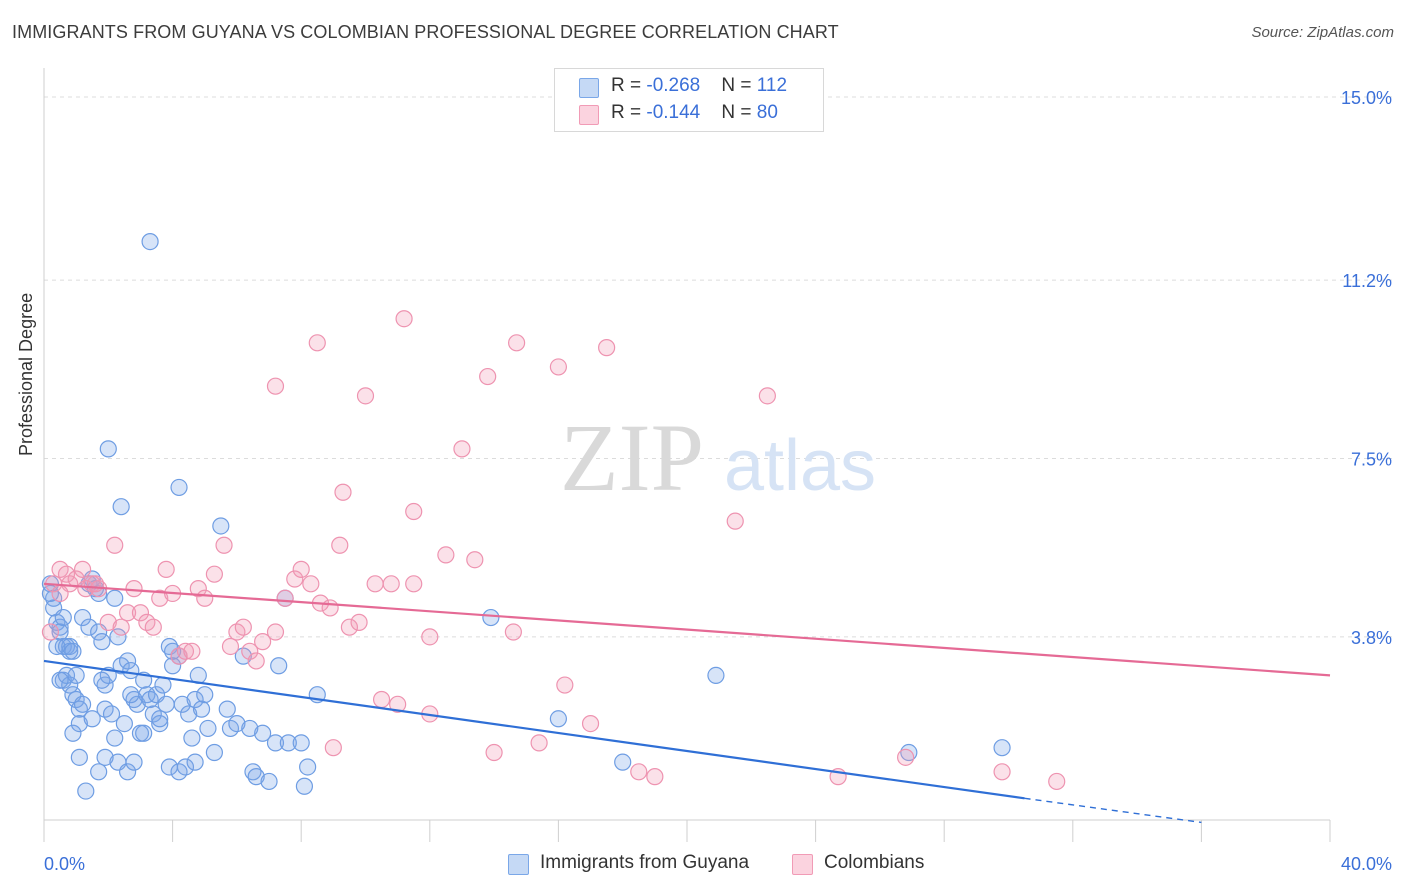 The image size is (1406, 892). I want to click on x-tick-label: 40.0%, so click(1366, 864).